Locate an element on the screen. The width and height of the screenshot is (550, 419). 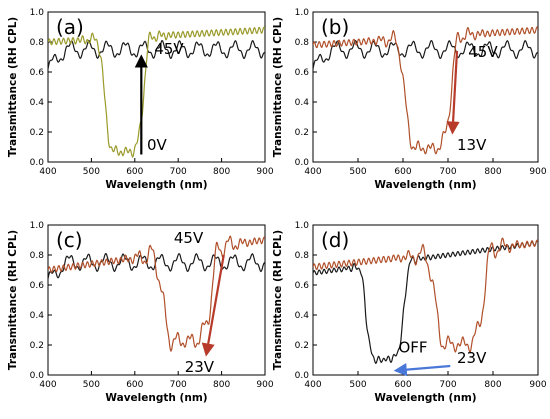
panel-label: (a) is located at coordinates (70, 27).